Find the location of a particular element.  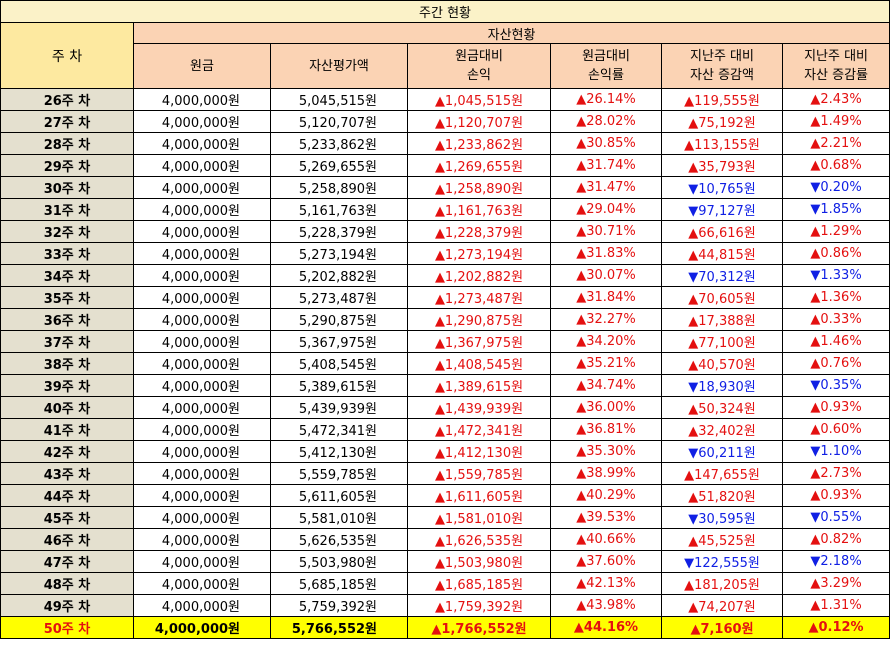

pl-cell: ▲1,273,194원 is located at coordinates (479, 253).